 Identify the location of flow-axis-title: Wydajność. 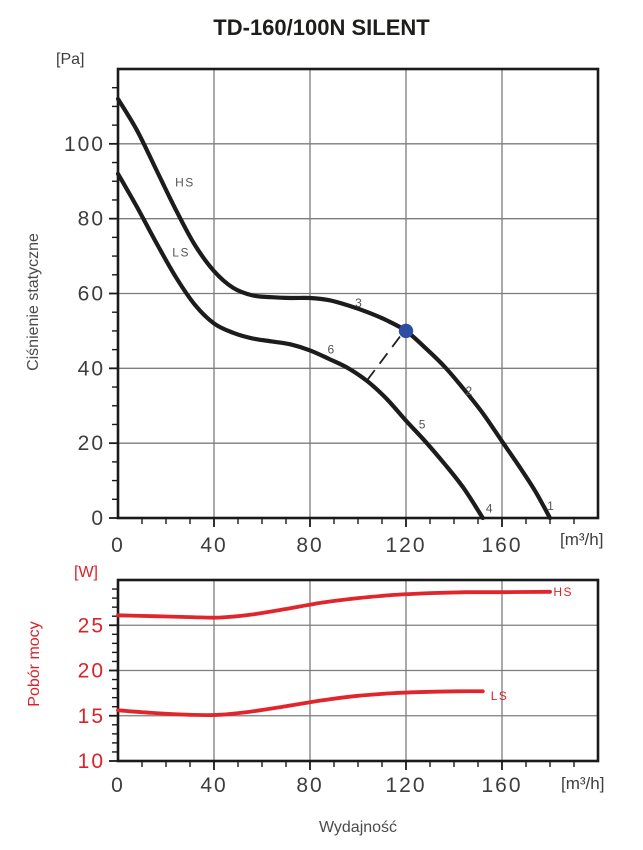
(358, 827).